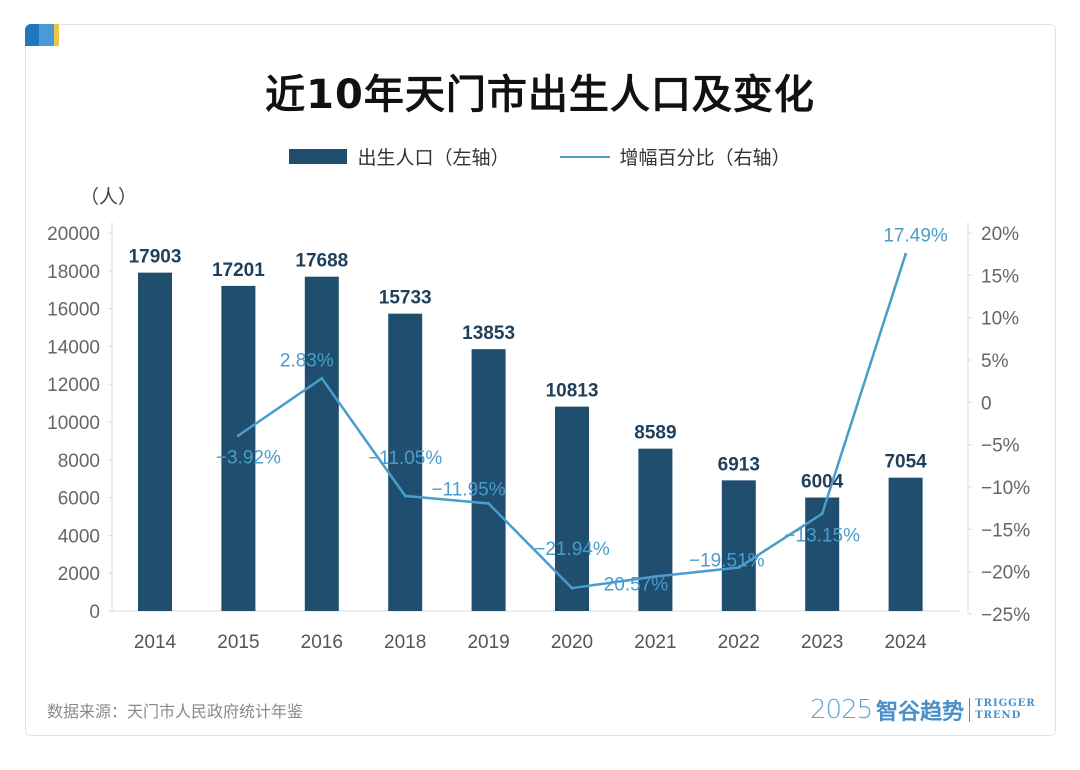 The height and width of the screenshot is (770, 1080). I want to click on bar-2020, so click(572, 508).